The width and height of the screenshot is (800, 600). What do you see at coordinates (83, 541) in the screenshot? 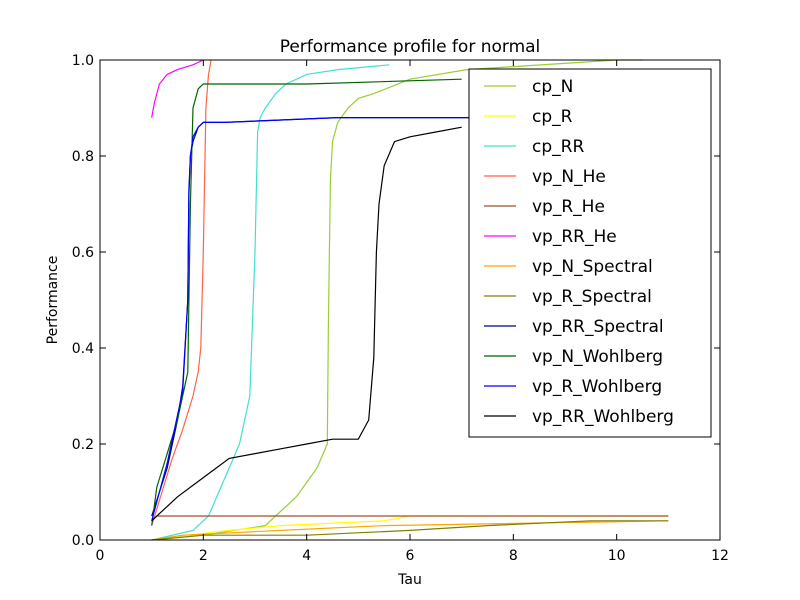
I see `y-tick-label-0: 0.0` at bounding box center [83, 541].